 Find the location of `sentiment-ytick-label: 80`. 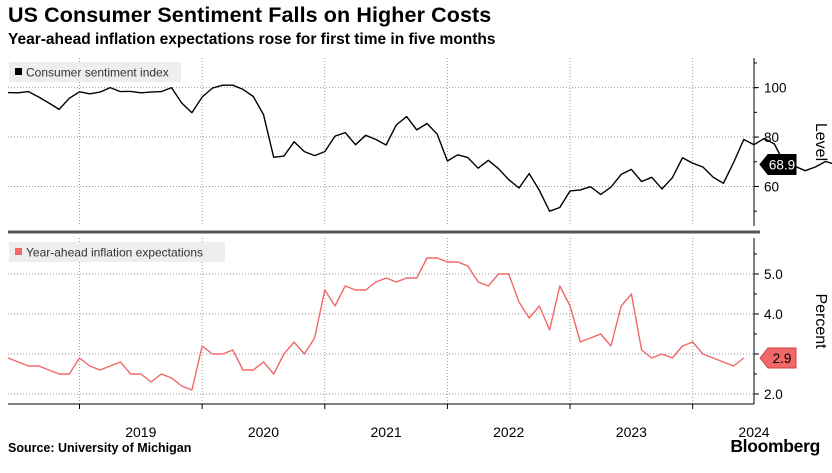

sentiment-ytick-label: 80 is located at coordinates (771, 137).